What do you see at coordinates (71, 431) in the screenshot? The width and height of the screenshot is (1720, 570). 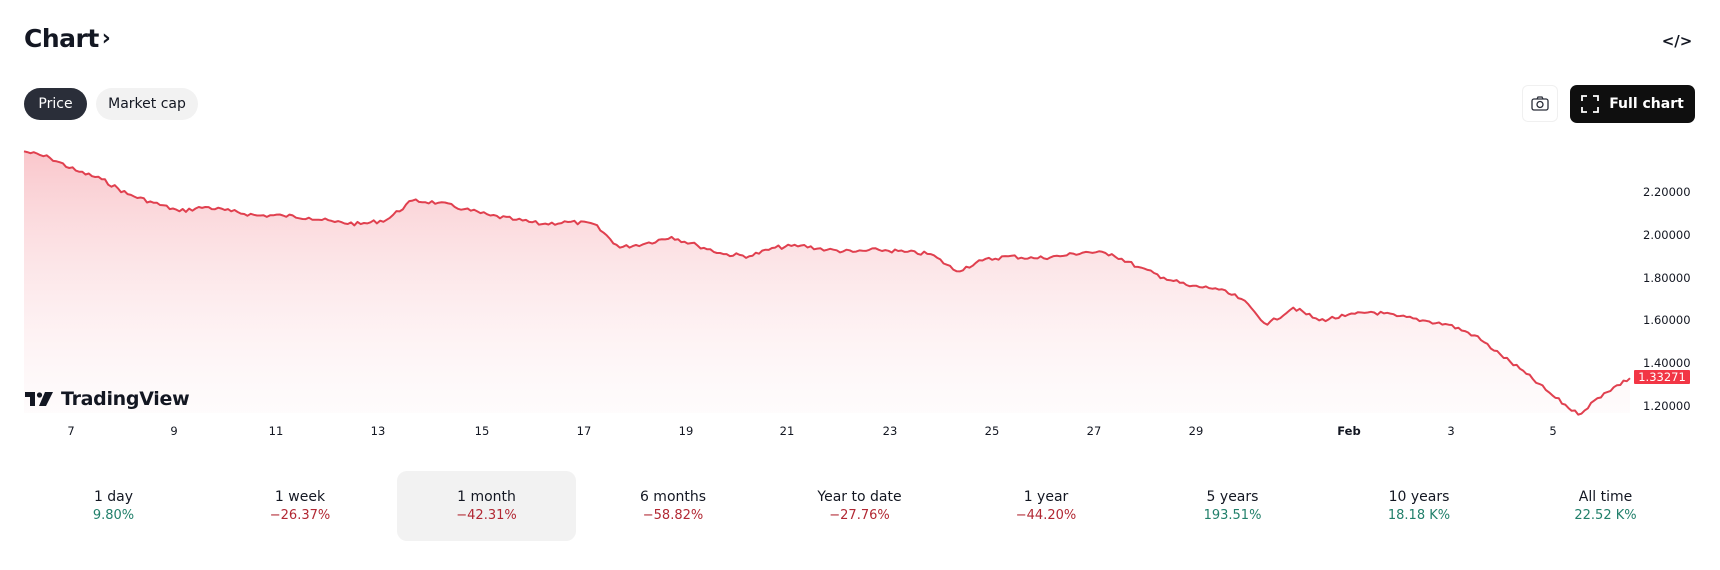 I see `x-axis-tick-label: 7` at bounding box center [71, 431].